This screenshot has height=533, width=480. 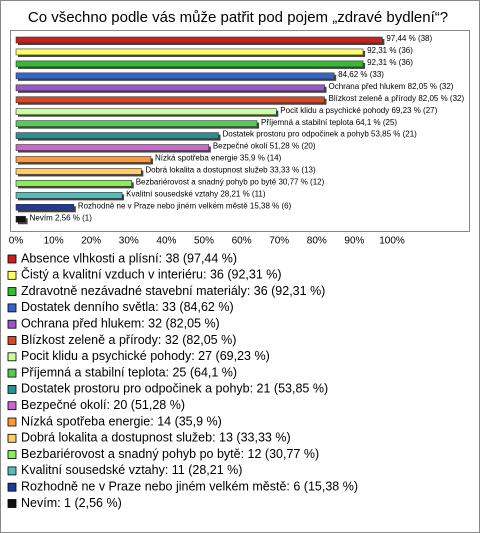 What do you see at coordinates (129, 372) in the screenshot?
I see `legend-label: Příjemná a stabilní teplota: 25 (64,1 %)` at bounding box center [129, 372].